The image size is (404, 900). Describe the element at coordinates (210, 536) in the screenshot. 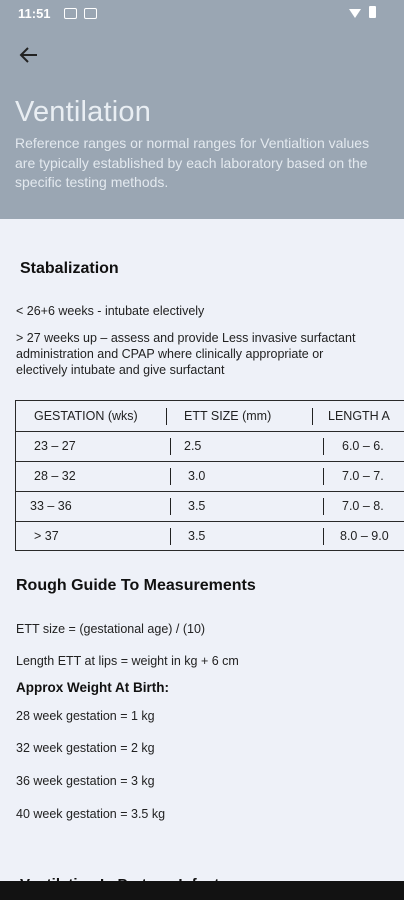

I see `table-row: > 37 3.5 8.0 – 9.0` at that location.